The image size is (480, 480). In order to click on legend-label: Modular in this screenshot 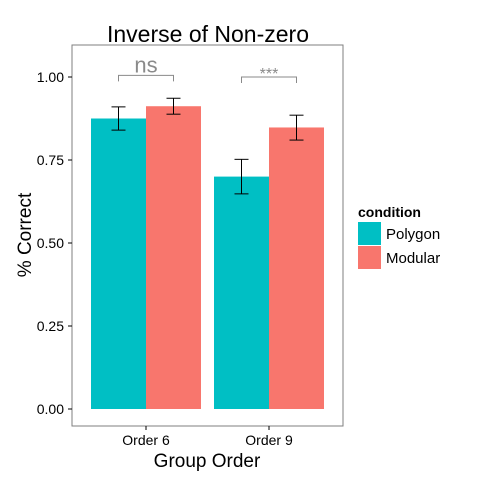, I will do `click(413, 258)`.